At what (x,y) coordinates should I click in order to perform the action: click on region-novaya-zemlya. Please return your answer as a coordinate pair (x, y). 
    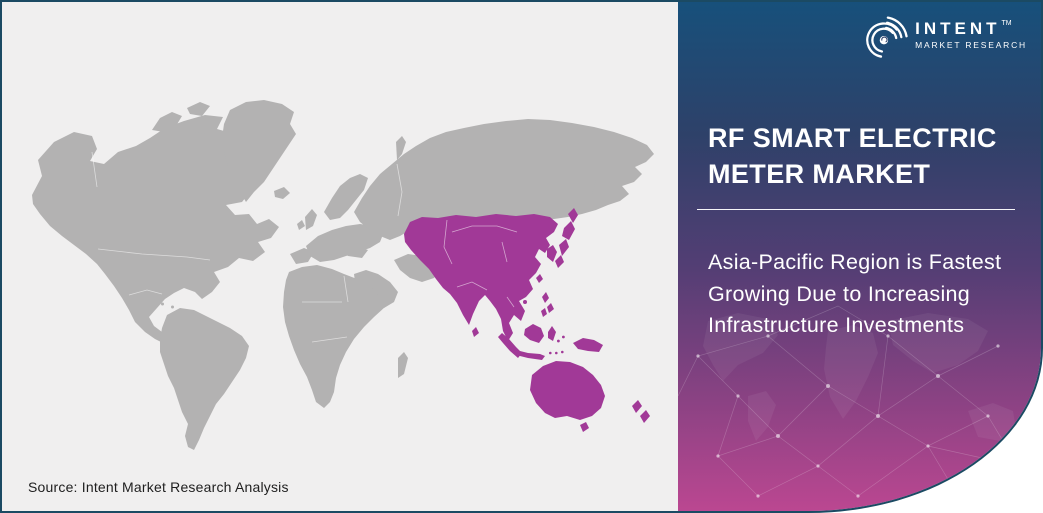
    Looking at the image, I should click on (401, 148).